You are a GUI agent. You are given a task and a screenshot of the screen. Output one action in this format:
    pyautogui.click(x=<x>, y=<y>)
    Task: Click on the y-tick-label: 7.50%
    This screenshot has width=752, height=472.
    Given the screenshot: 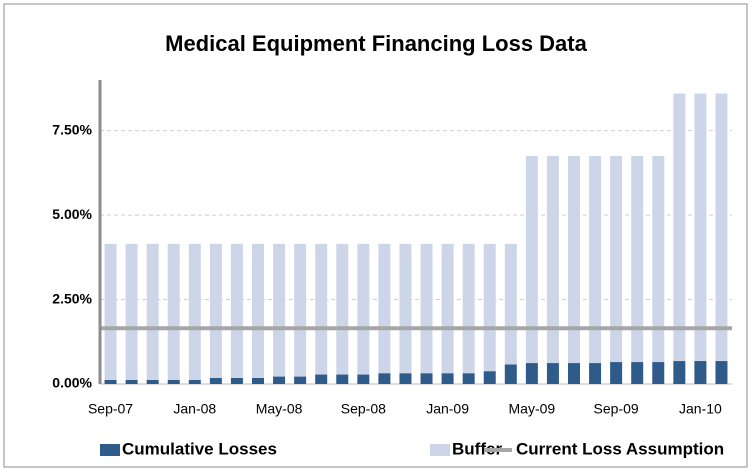 What is the action you would take?
    pyautogui.click(x=72, y=129)
    